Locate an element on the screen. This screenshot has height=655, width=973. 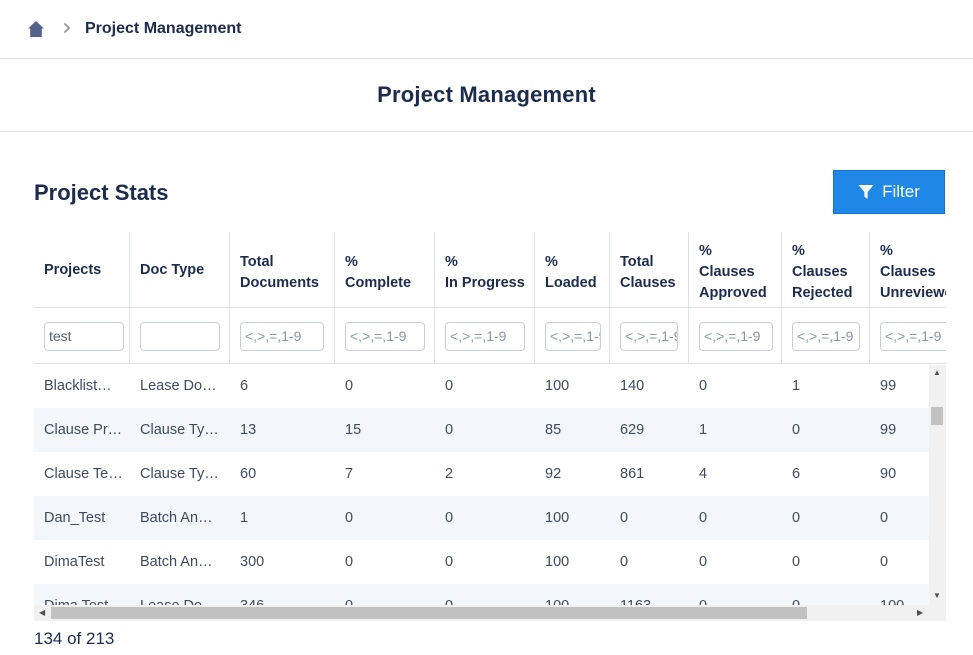
table-row: Dan_Test Batch An… 1 0 0 100 0 0 0 0 is located at coordinates (490, 518).